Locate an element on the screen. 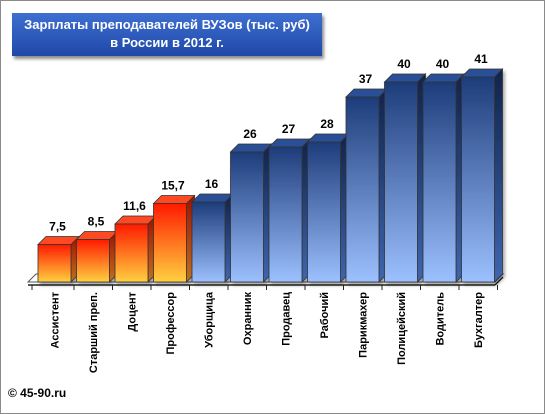 The height and width of the screenshot is (414, 545). bar-side is located at coordinates (498, 175).